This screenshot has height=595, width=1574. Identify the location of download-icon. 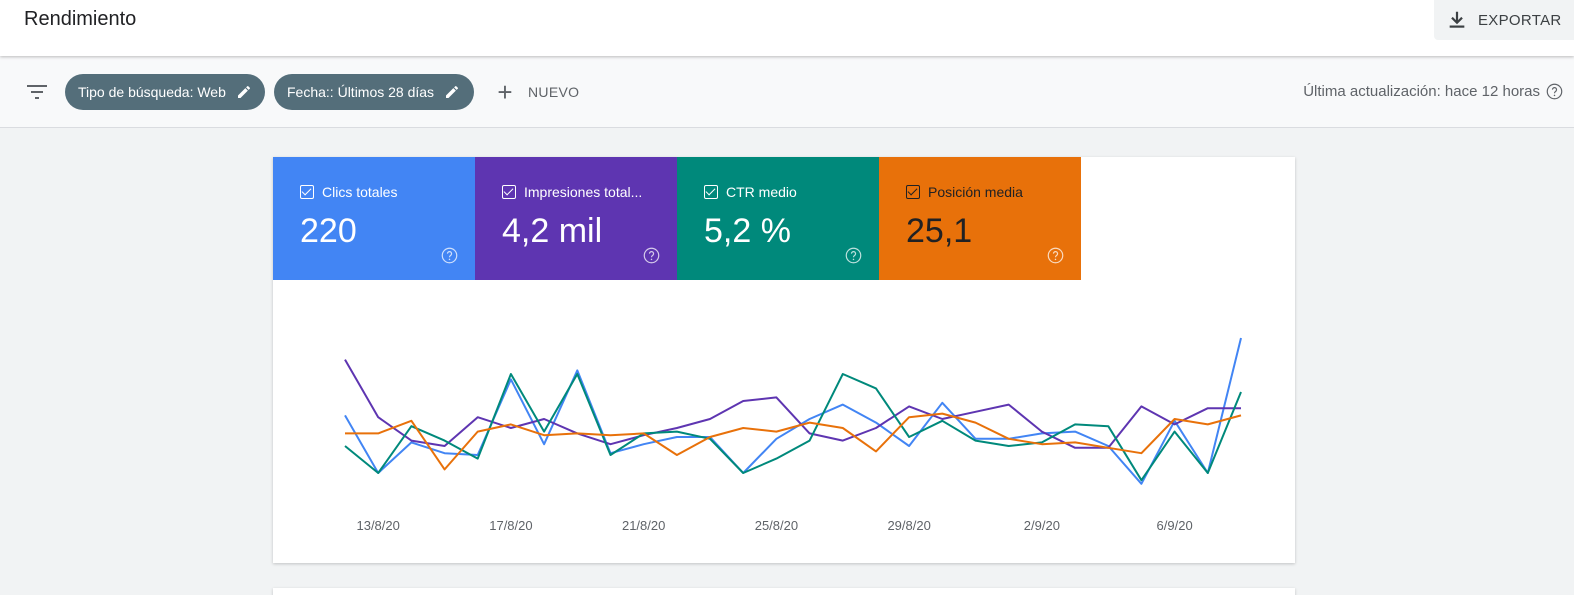
(1457, 19).